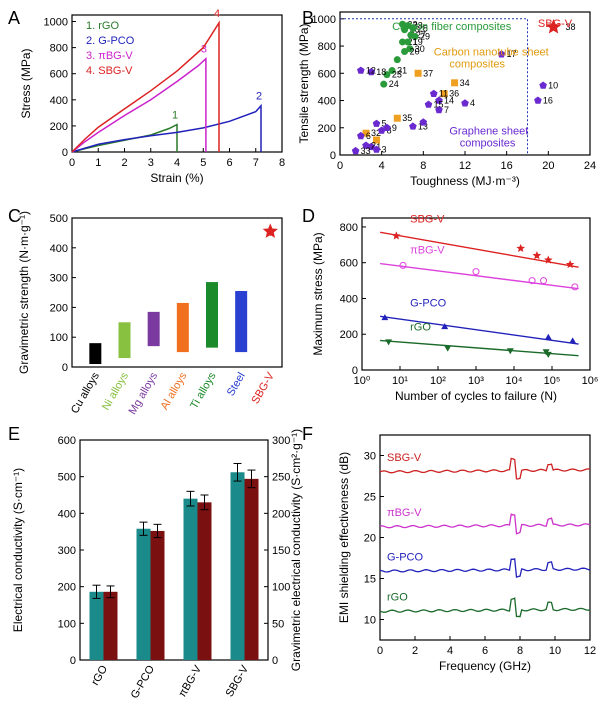 The width and height of the screenshot is (600, 710). I want to click on point-number-label: 22, so click(413, 24).